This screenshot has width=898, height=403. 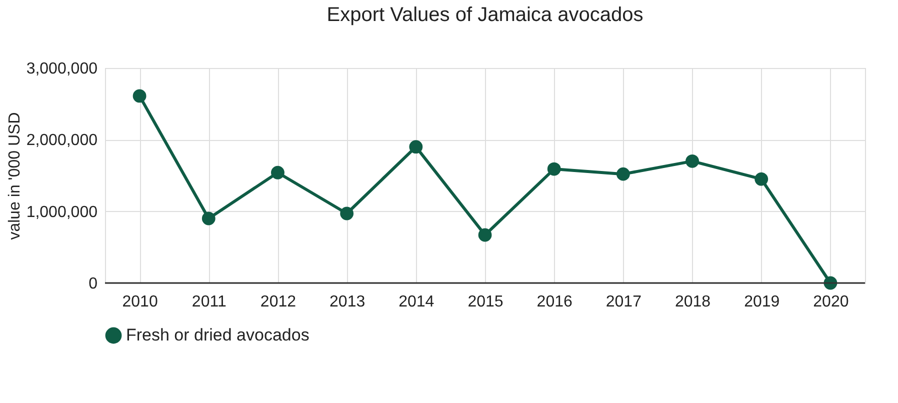 What do you see at coordinates (93, 284) in the screenshot?
I see `y-tick-label: 0` at bounding box center [93, 284].